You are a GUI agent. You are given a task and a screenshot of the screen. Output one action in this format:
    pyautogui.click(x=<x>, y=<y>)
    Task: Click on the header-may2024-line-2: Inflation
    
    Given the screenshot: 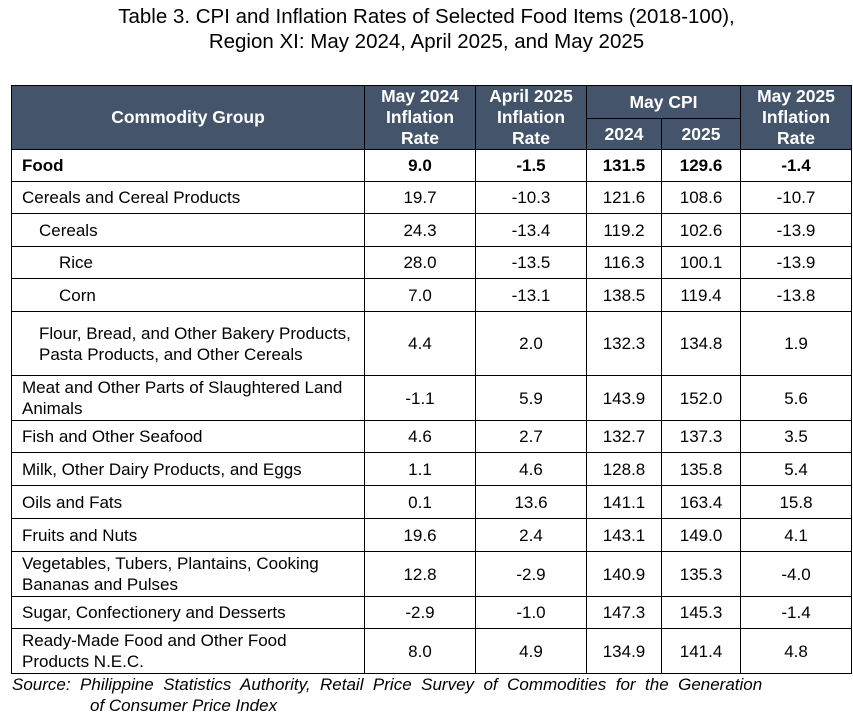 What is the action you would take?
    pyautogui.click(x=420, y=117)
    